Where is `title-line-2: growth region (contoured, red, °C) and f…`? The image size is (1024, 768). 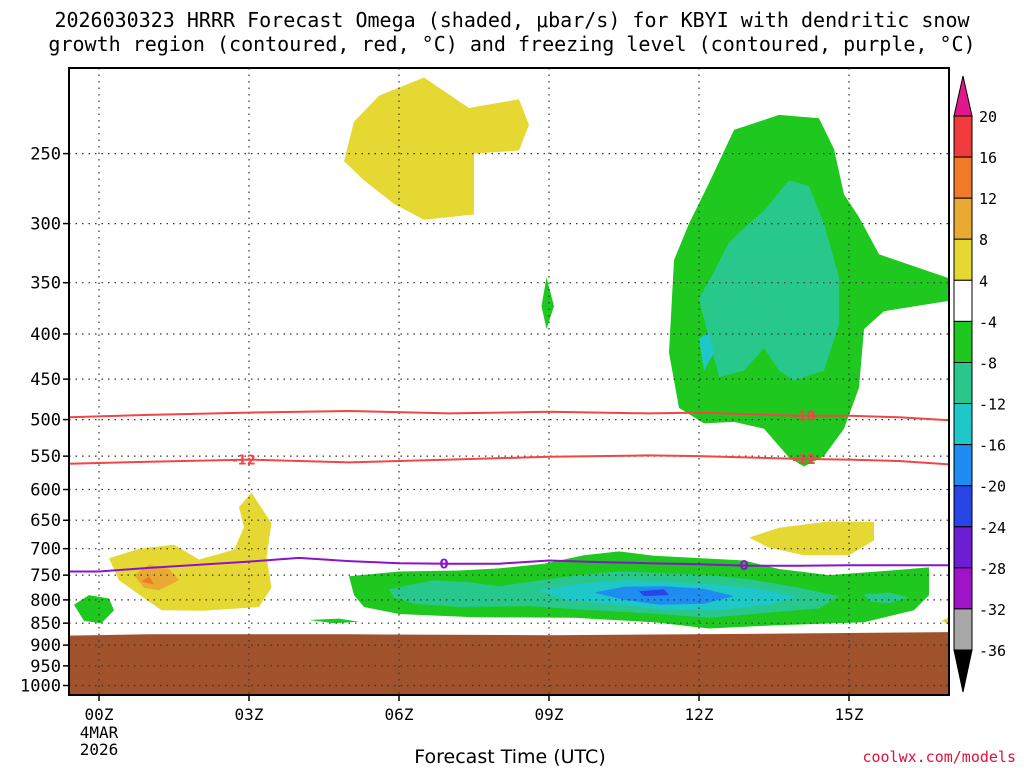 title-line-2: growth region (contoured, red, °C) and f… is located at coordinates (512, 44).